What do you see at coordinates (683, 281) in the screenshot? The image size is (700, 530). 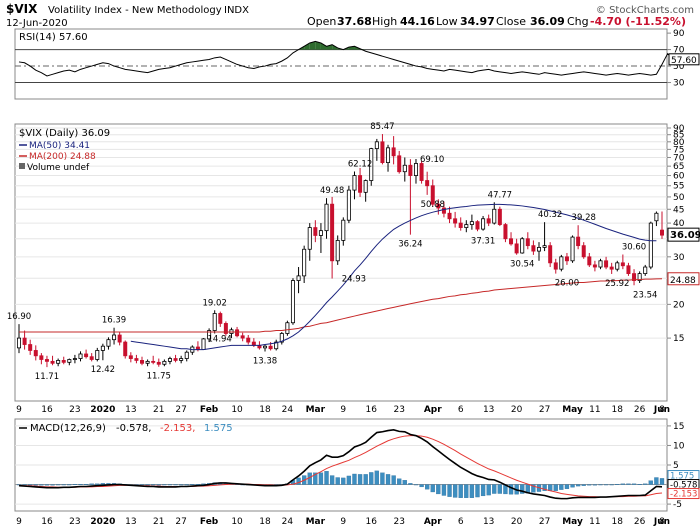 I see `ma200-tag: 24.88` at bounding box center [683, 281].